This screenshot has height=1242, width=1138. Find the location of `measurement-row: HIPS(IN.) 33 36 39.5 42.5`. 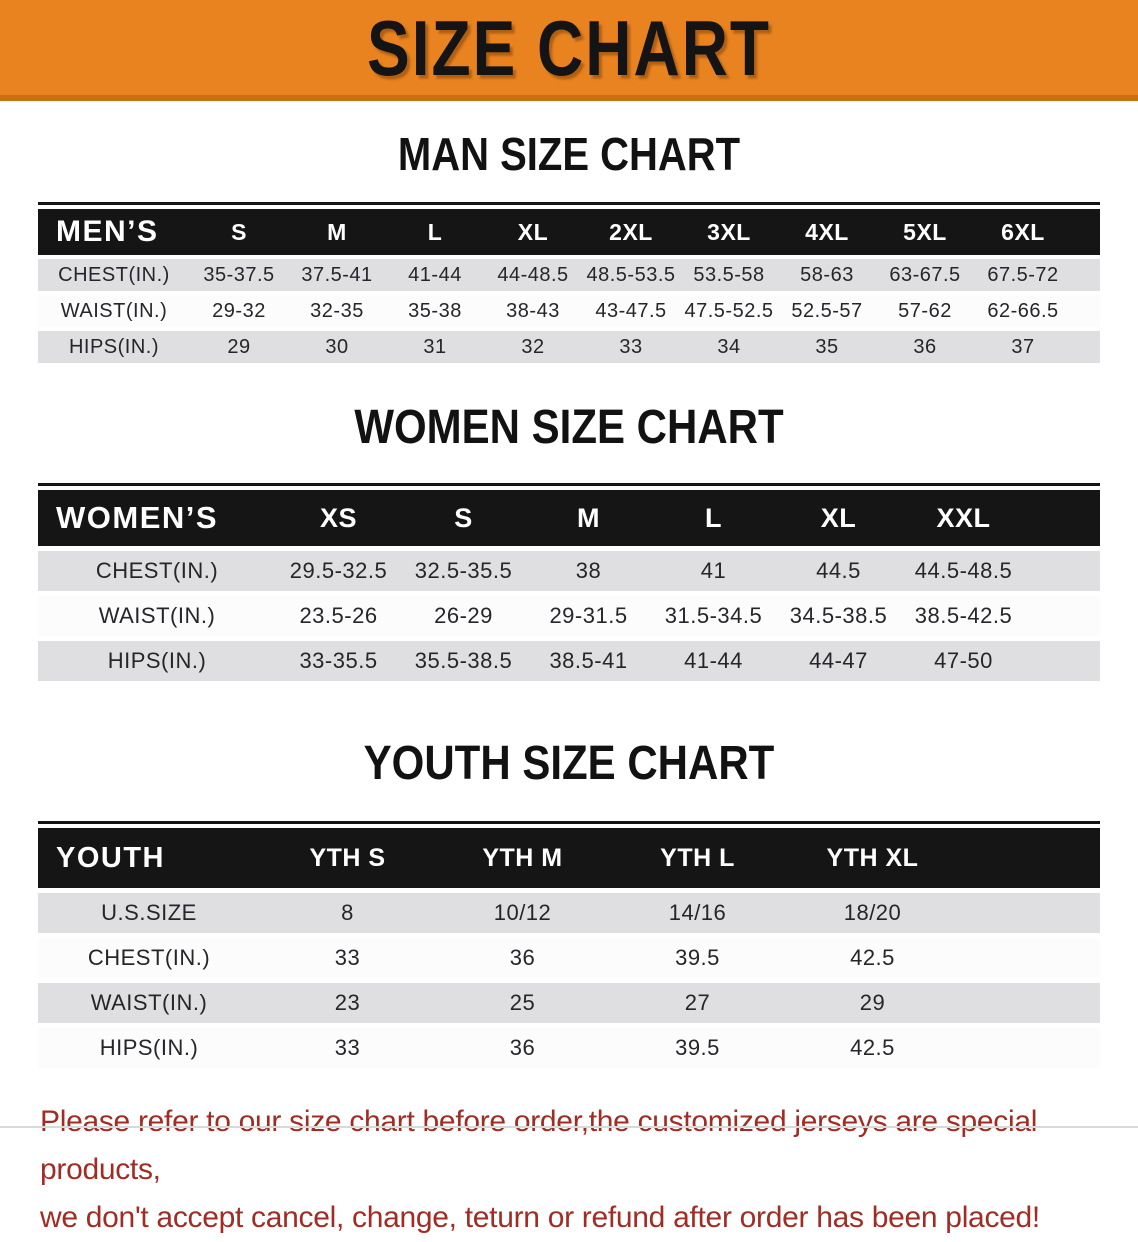

measurement-row: HIPS(IN.) 33 36 39.5 42.5 is located at coordinates (569, 1048).